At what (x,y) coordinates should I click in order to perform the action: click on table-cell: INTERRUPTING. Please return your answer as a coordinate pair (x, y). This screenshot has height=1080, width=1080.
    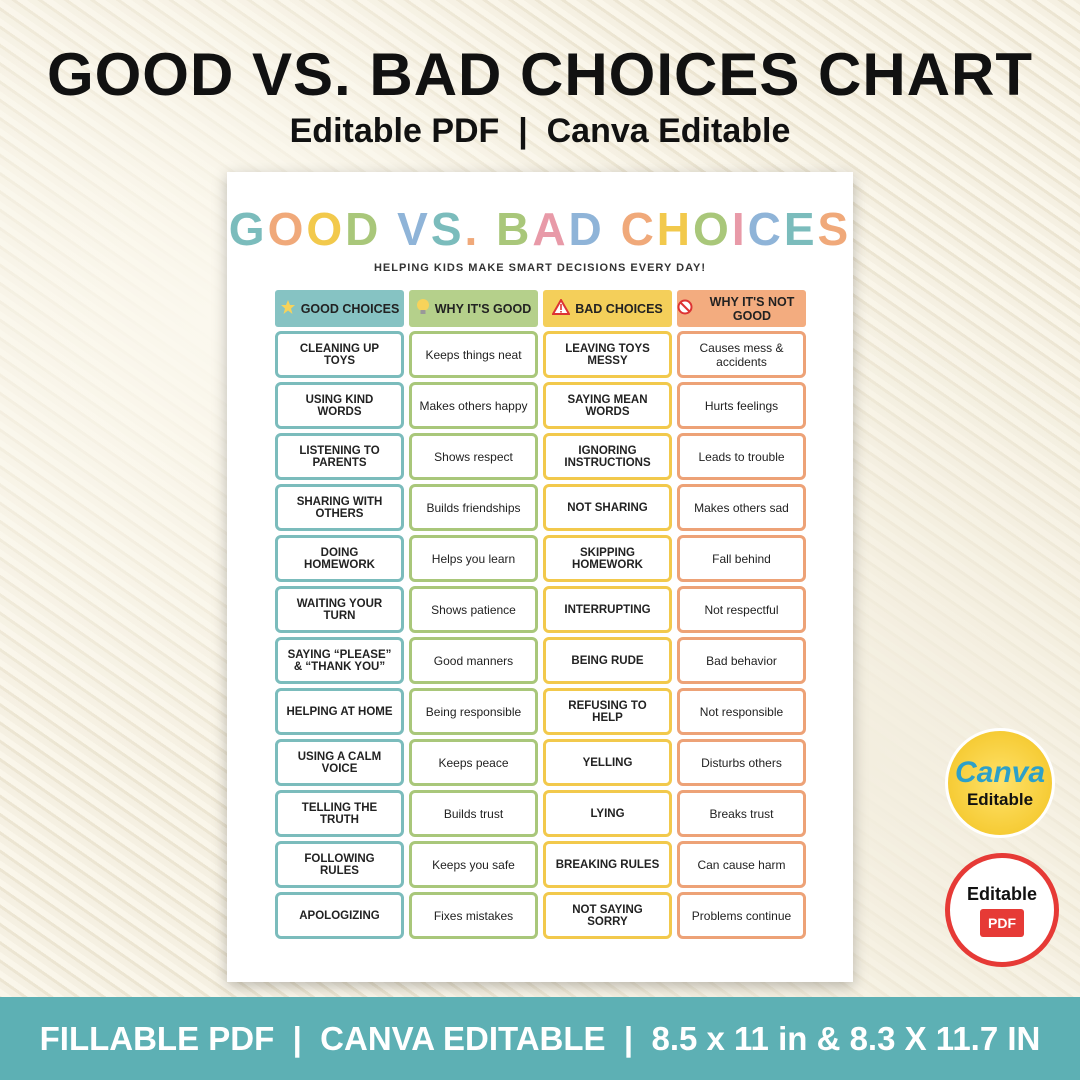
    Looking at the image, I should click on (607, 609).